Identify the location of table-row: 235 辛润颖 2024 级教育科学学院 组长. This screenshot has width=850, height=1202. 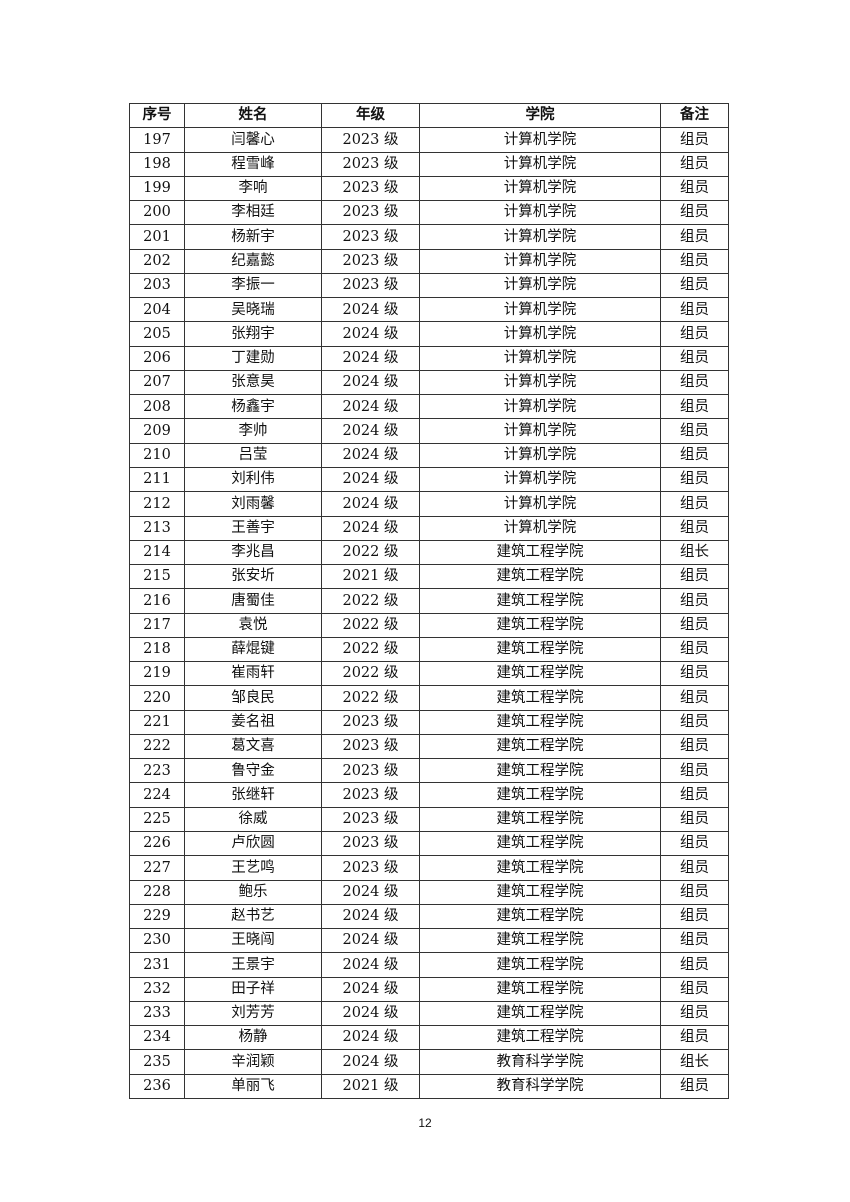
(429, 1062).